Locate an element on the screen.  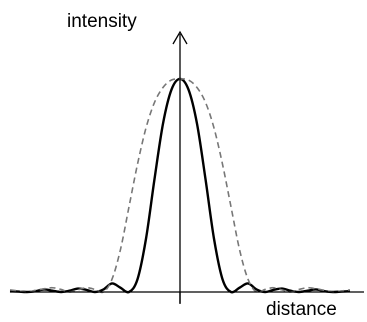
x-axis-label: distance is located at coordinates (301, 309).